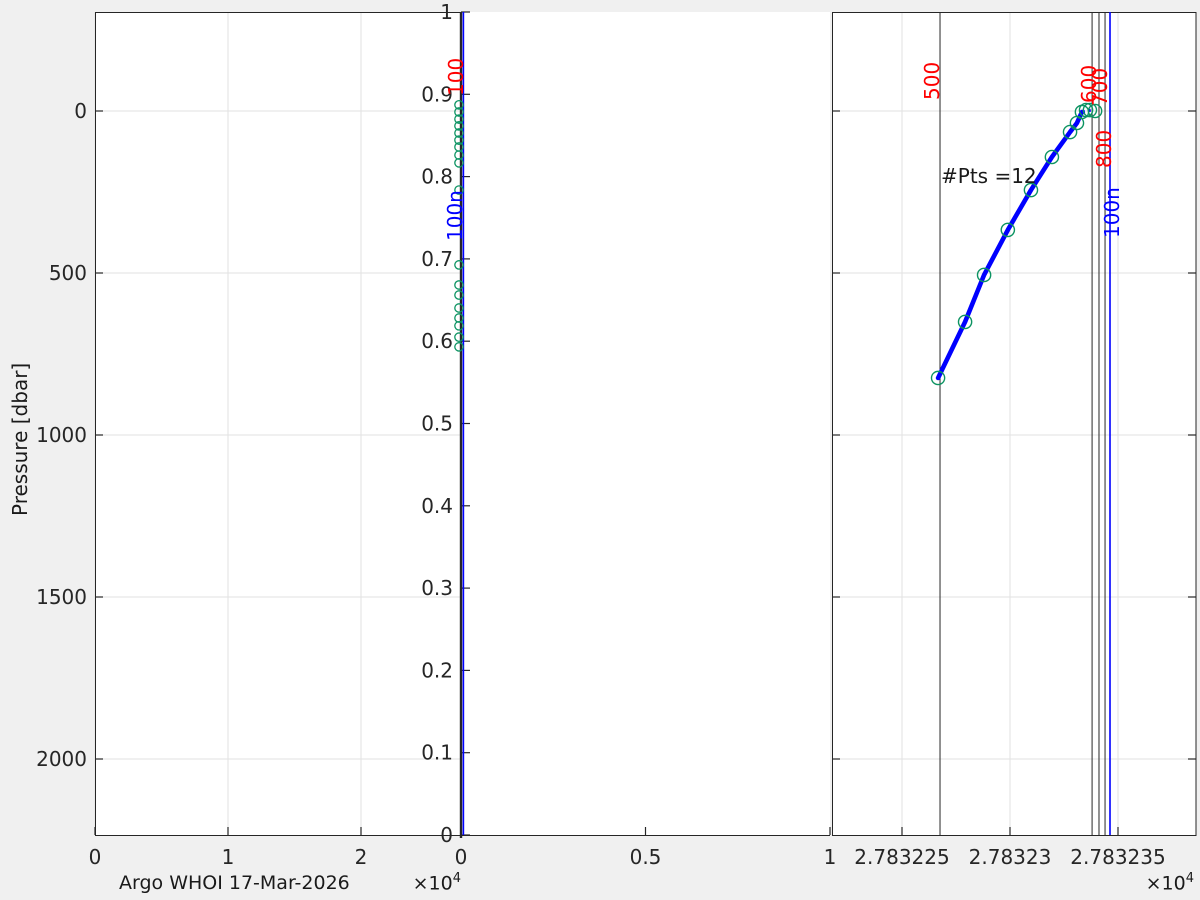  What do you see at coordinates (437, 259) in the screenshot?
I see `y-tick-label: 0.7` at bounding box center [437, 259].